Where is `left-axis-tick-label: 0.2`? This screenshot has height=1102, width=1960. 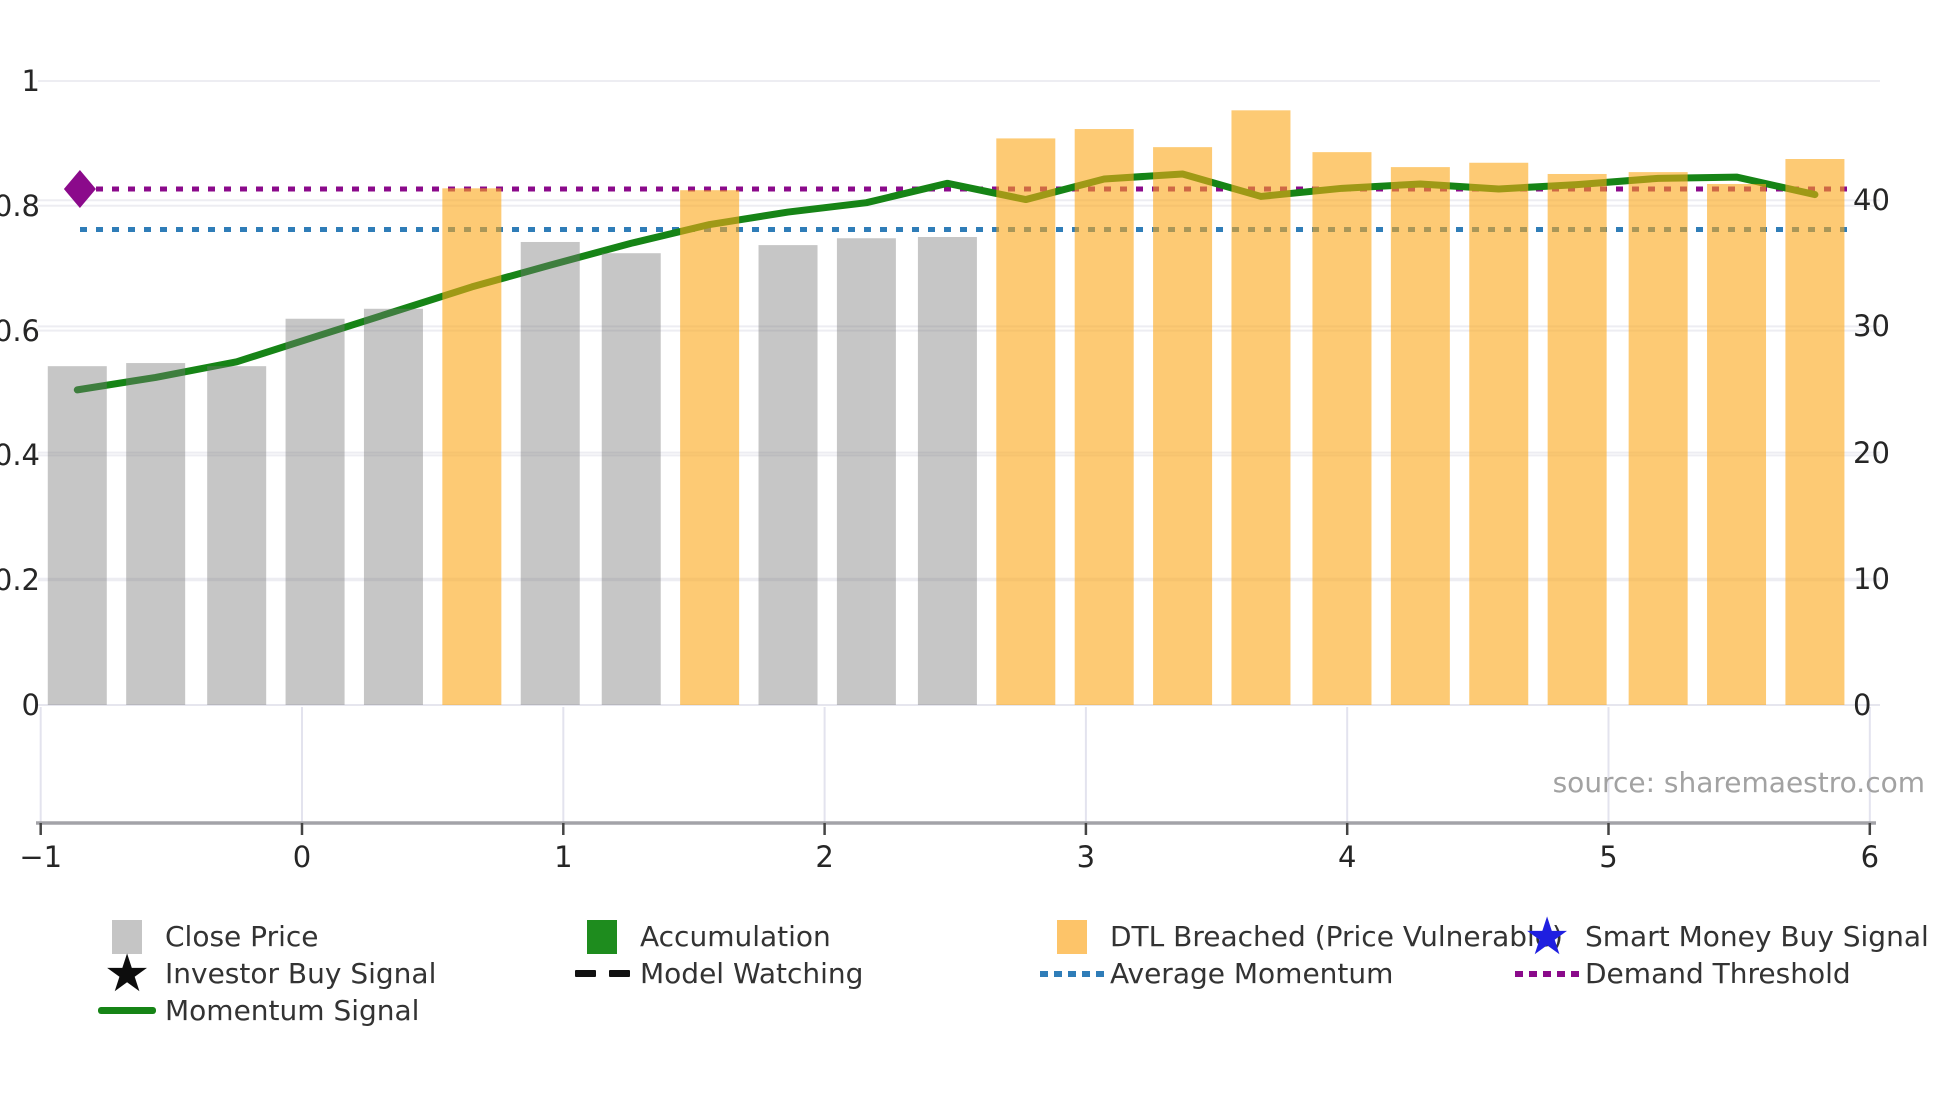
left-axis-tick-label: 0.2 is located at coordinates (20, 580).